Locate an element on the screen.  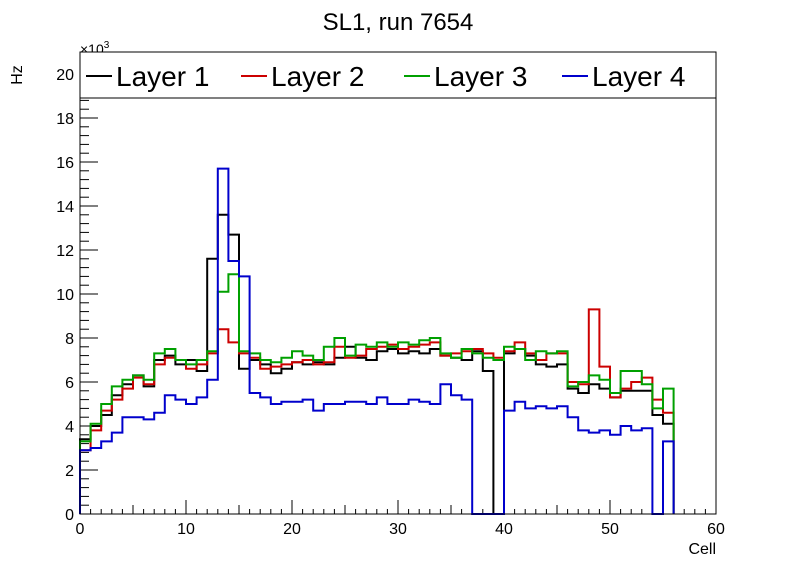
x-tick-label: 0 is located at coordinates (80, 529).